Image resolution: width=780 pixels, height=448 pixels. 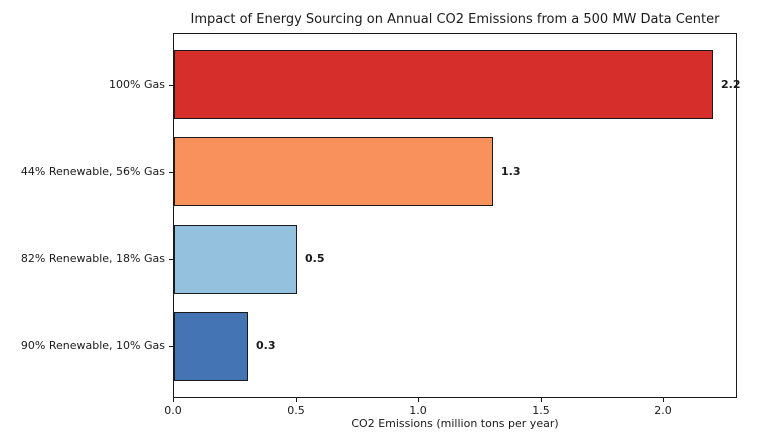 I want to click on x-tick-label: 0.0, so click(x=173, y=410).